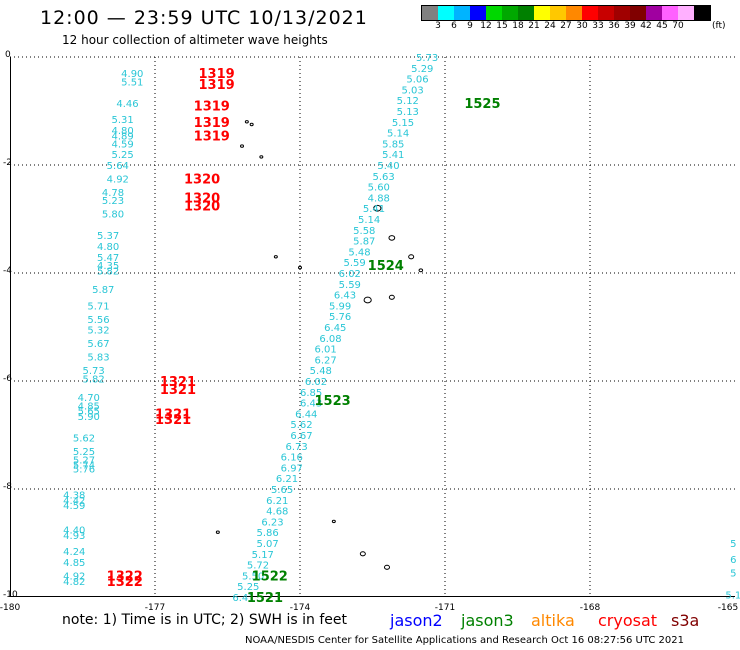 The image size is (740, 650). I want to click on lat-tick-label: -6, so click(7, 379).